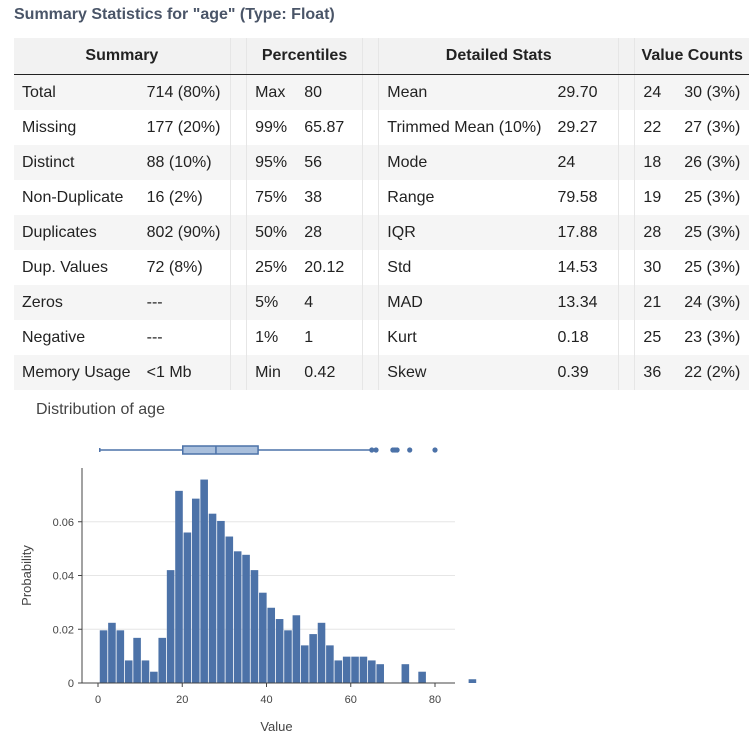 The height and width of the screenshot is (750, 749). Describe the element at coordinates (76, 302) in the screenshot. I see `summary-label: Zeros` at that location.